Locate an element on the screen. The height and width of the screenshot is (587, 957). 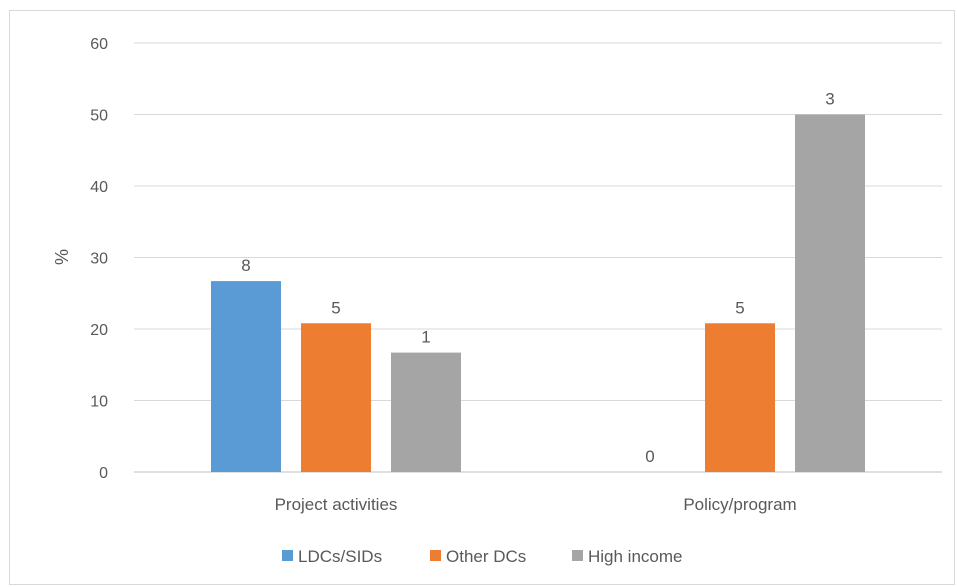
y-tick-label: 30 is located at coordinates (99, 259).